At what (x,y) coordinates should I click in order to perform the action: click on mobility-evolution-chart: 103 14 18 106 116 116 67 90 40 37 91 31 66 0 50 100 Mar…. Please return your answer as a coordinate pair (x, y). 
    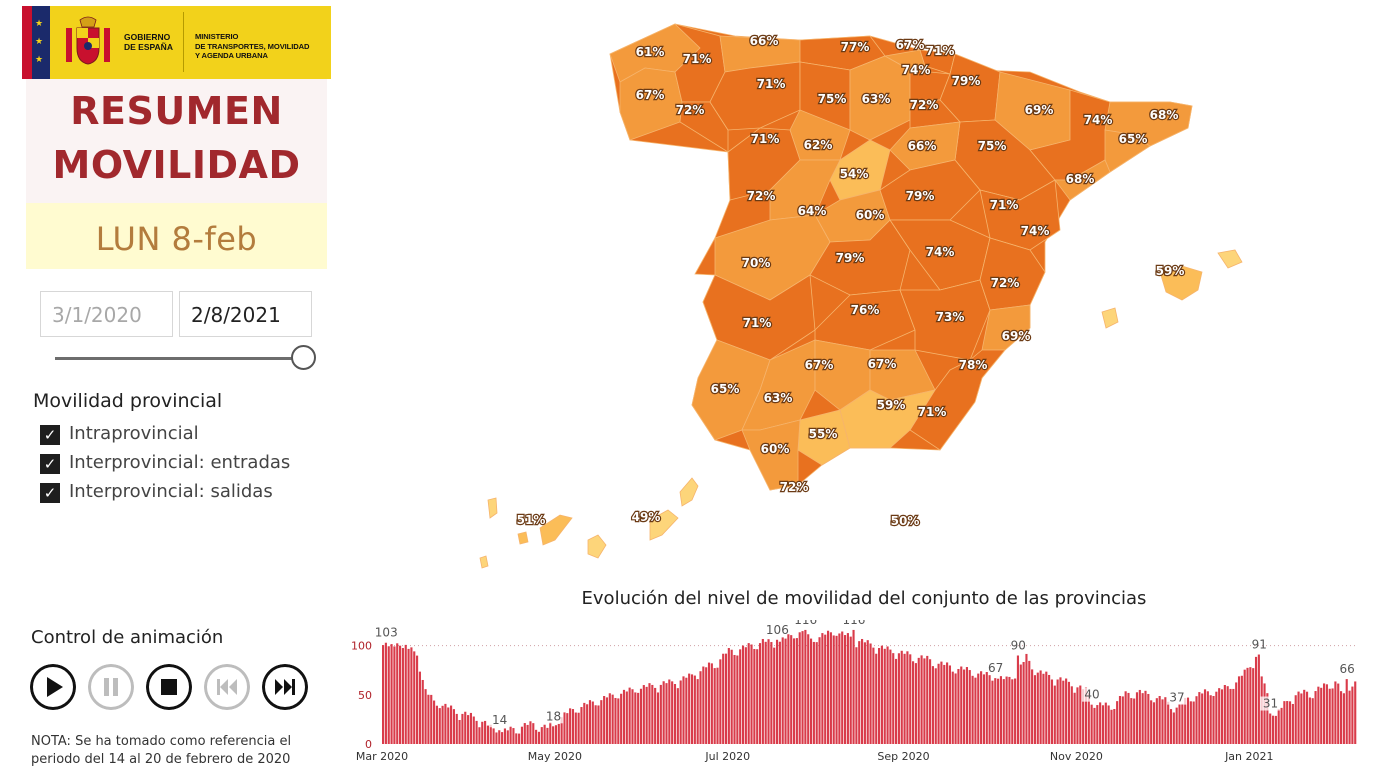
    Looking at the image, I should click on (860, 696).